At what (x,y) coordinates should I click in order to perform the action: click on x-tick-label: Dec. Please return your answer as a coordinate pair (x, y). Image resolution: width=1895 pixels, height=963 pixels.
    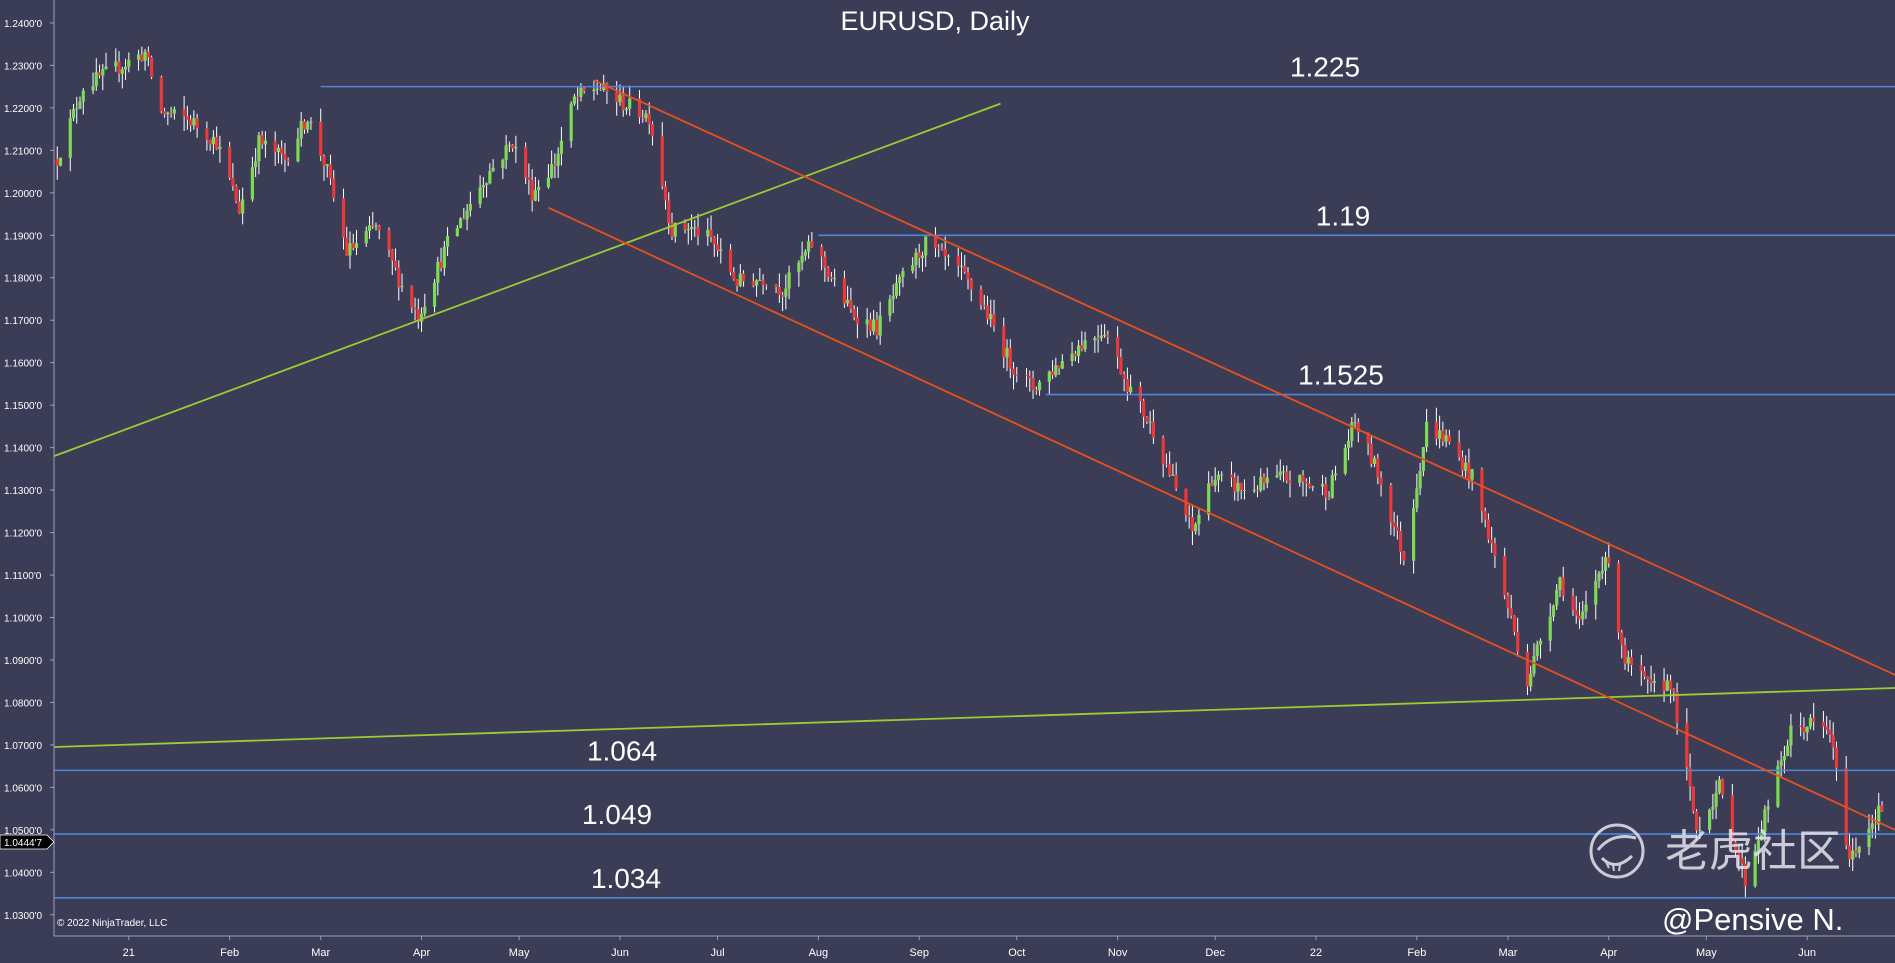
    Looking at the image, I should click on (1215, 953).